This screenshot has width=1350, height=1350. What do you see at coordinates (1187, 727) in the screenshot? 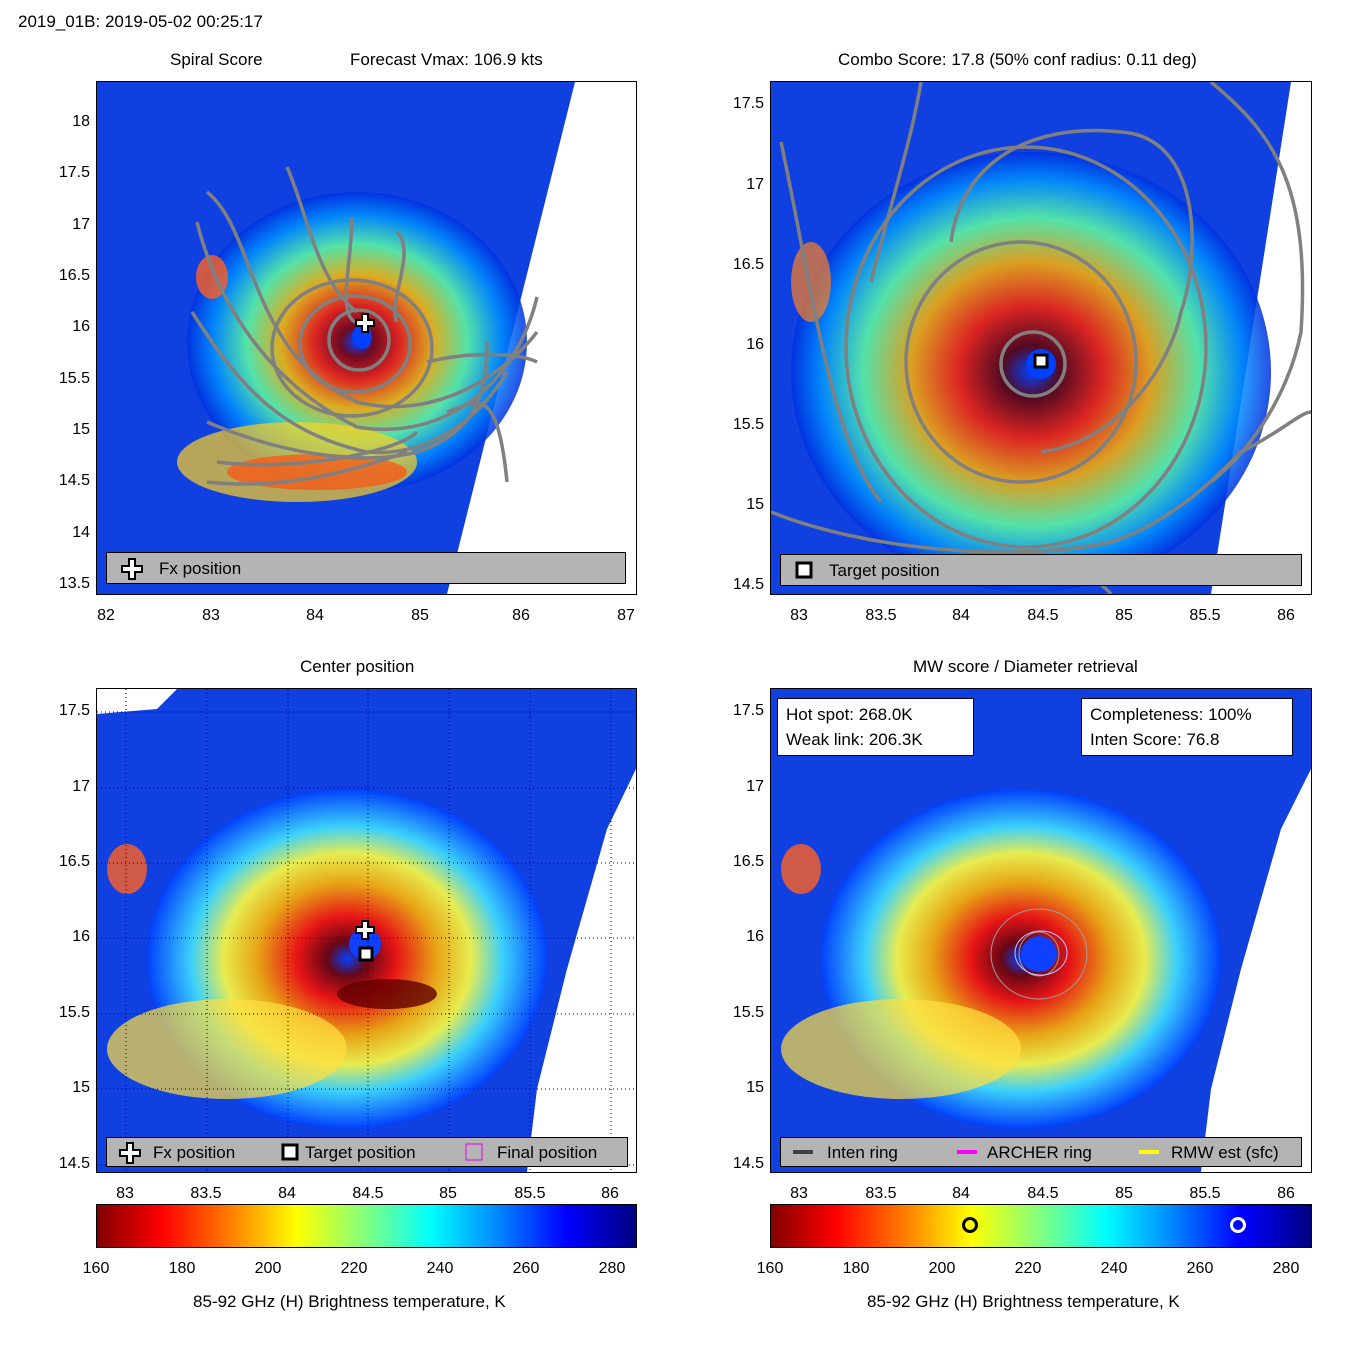
I see `completeness-box: Completeness: 100% Inten Score: 76.8` at bounding box center [1187, 727].